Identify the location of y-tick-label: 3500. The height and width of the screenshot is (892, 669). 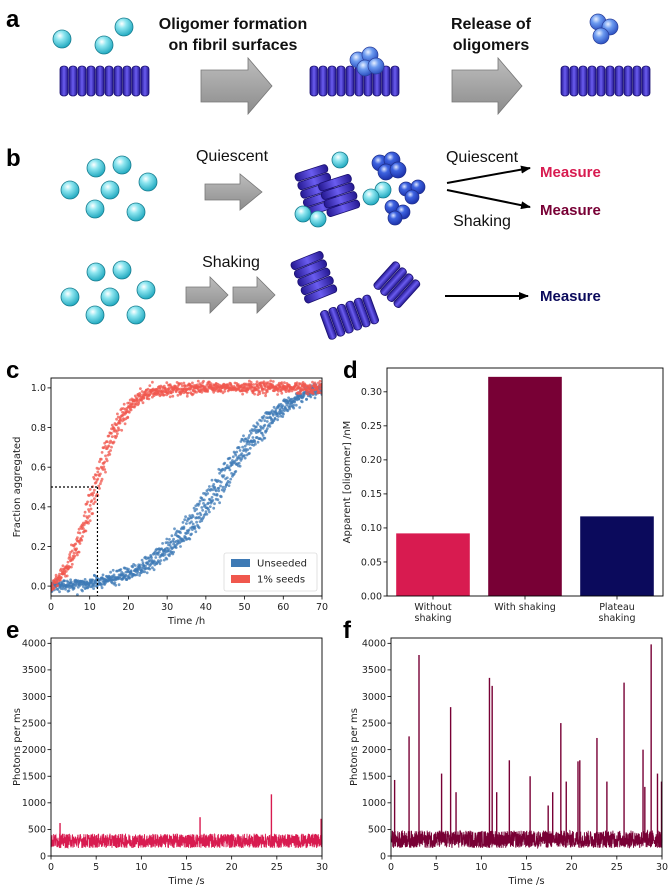
(374, 670).